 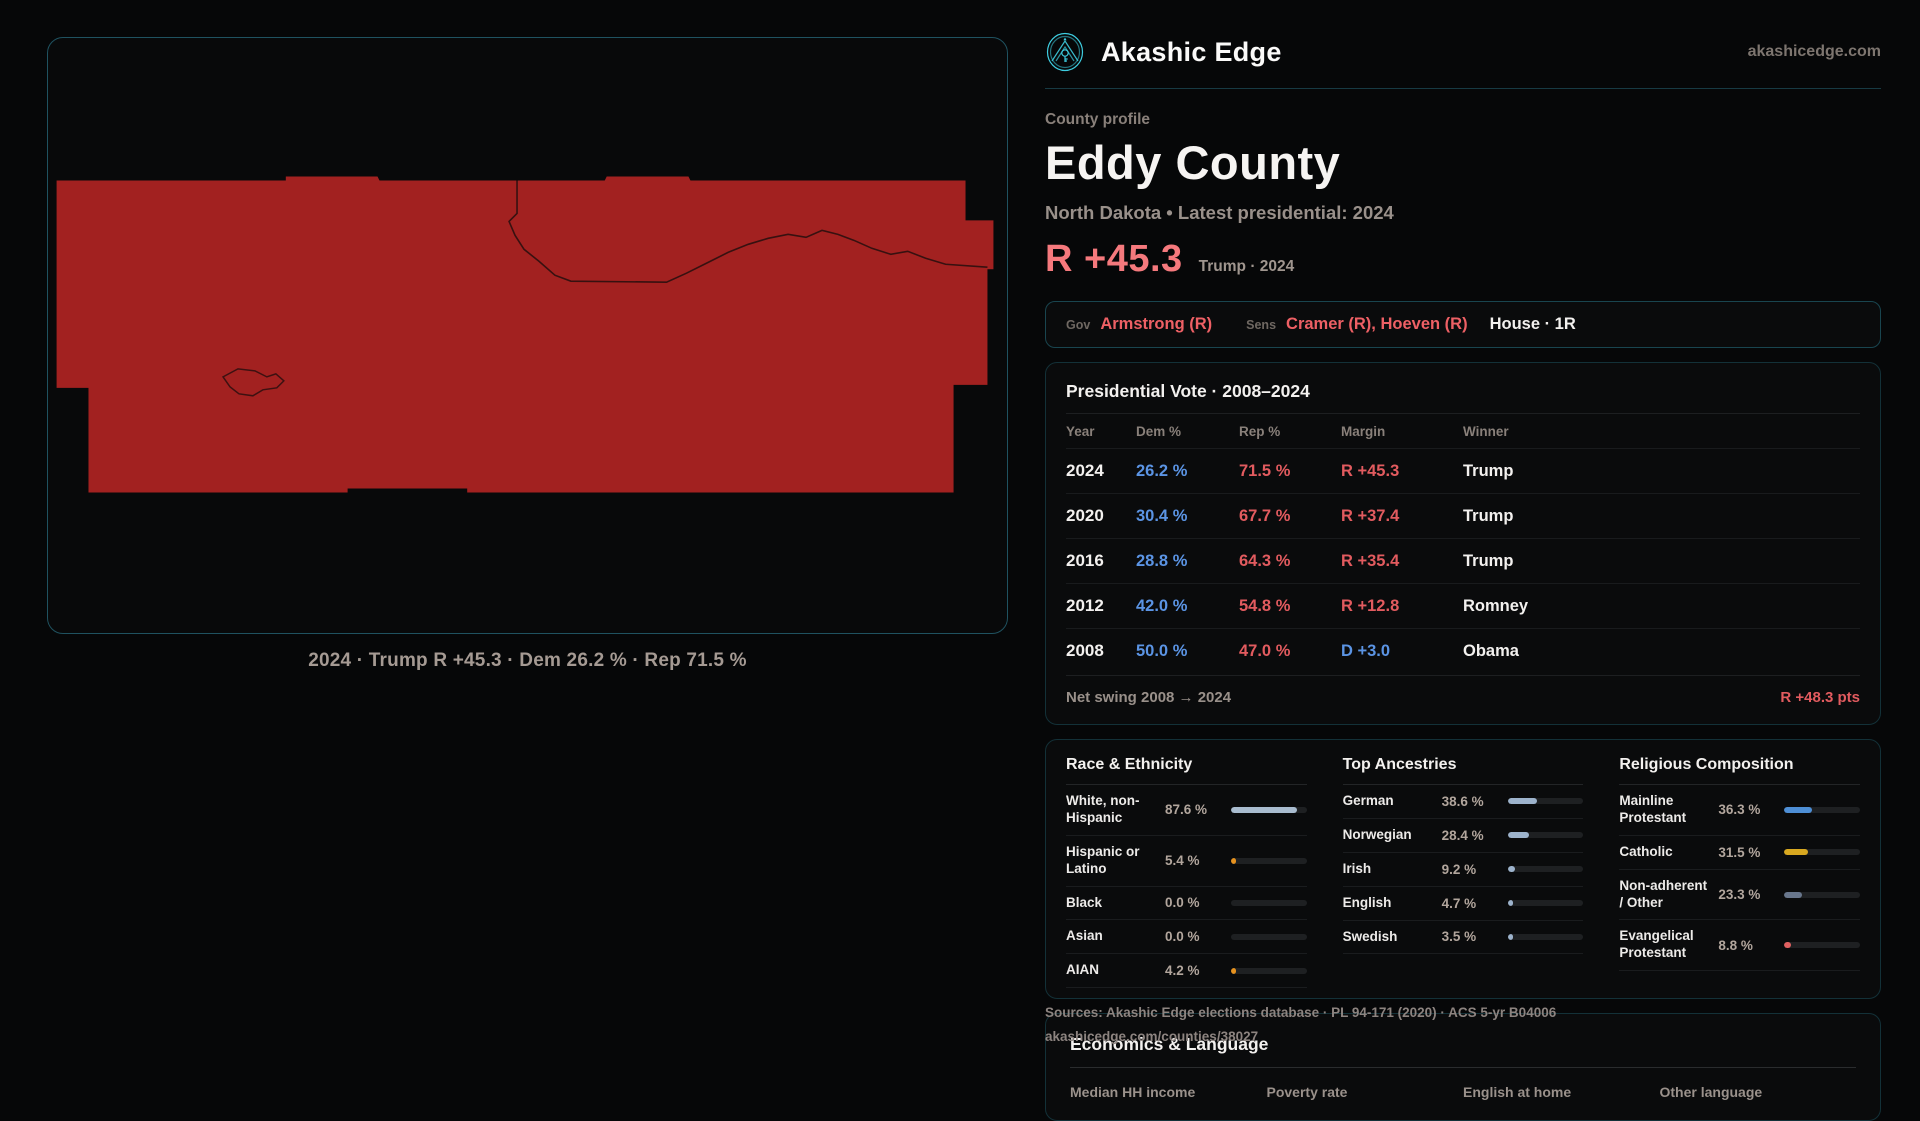 What do you see at coordinates (1265, 650) in the screenshot?
I see `pres-rep-cell: 47.0 %` at bounding box center [1265, 650].